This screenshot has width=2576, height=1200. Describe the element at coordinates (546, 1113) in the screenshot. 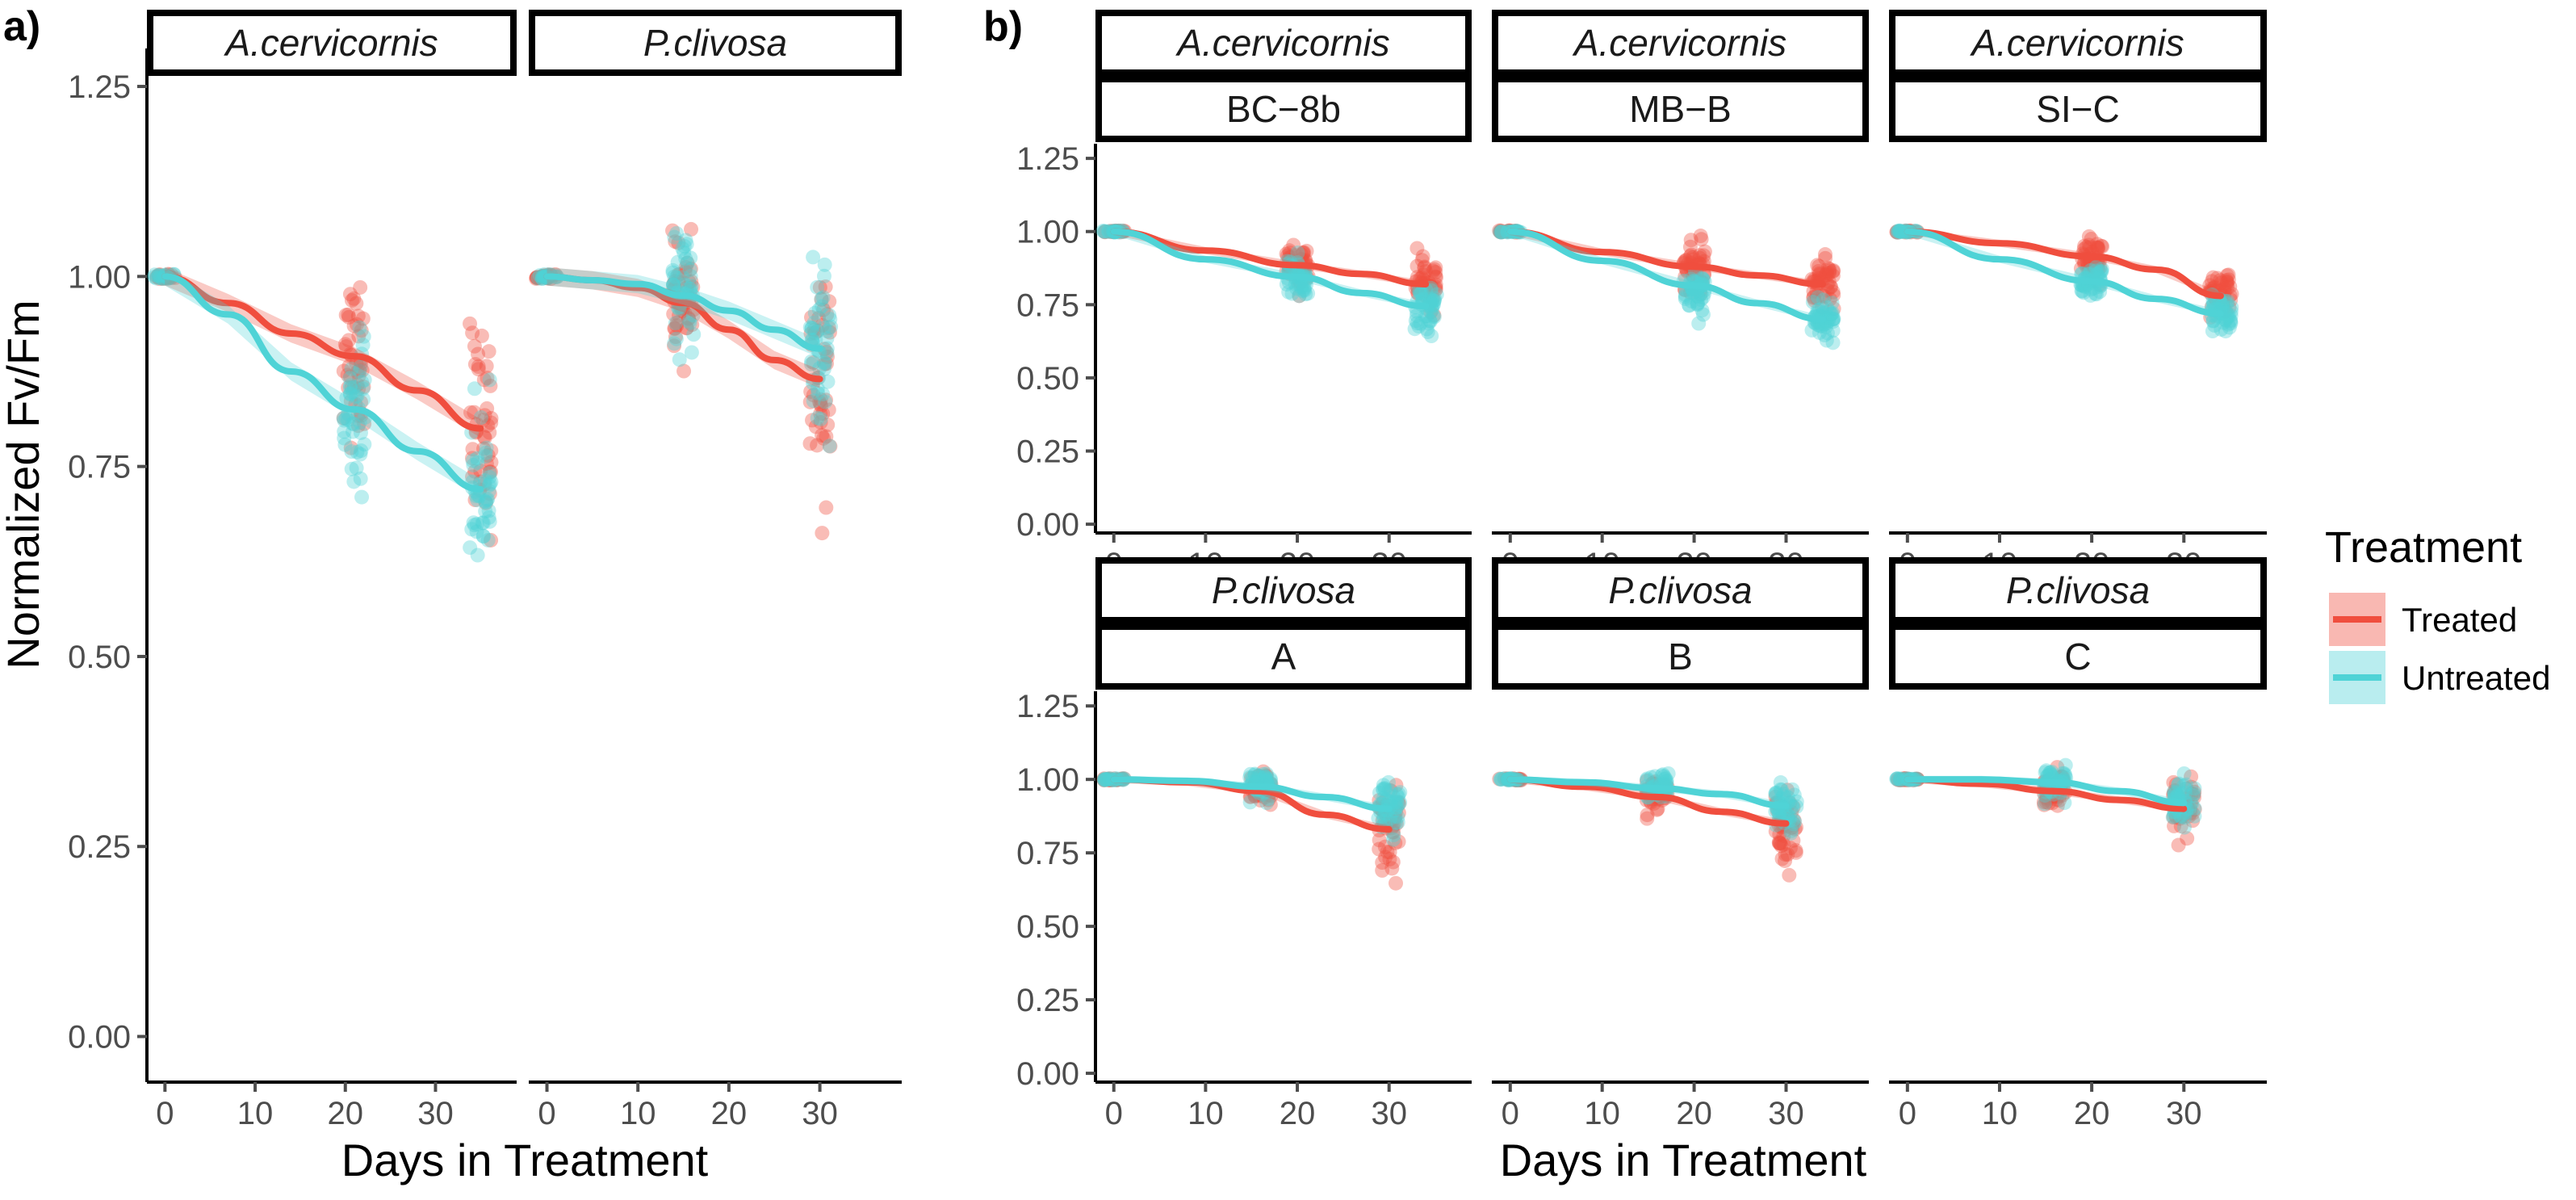

I see `x-tick-label: 0` at that location.